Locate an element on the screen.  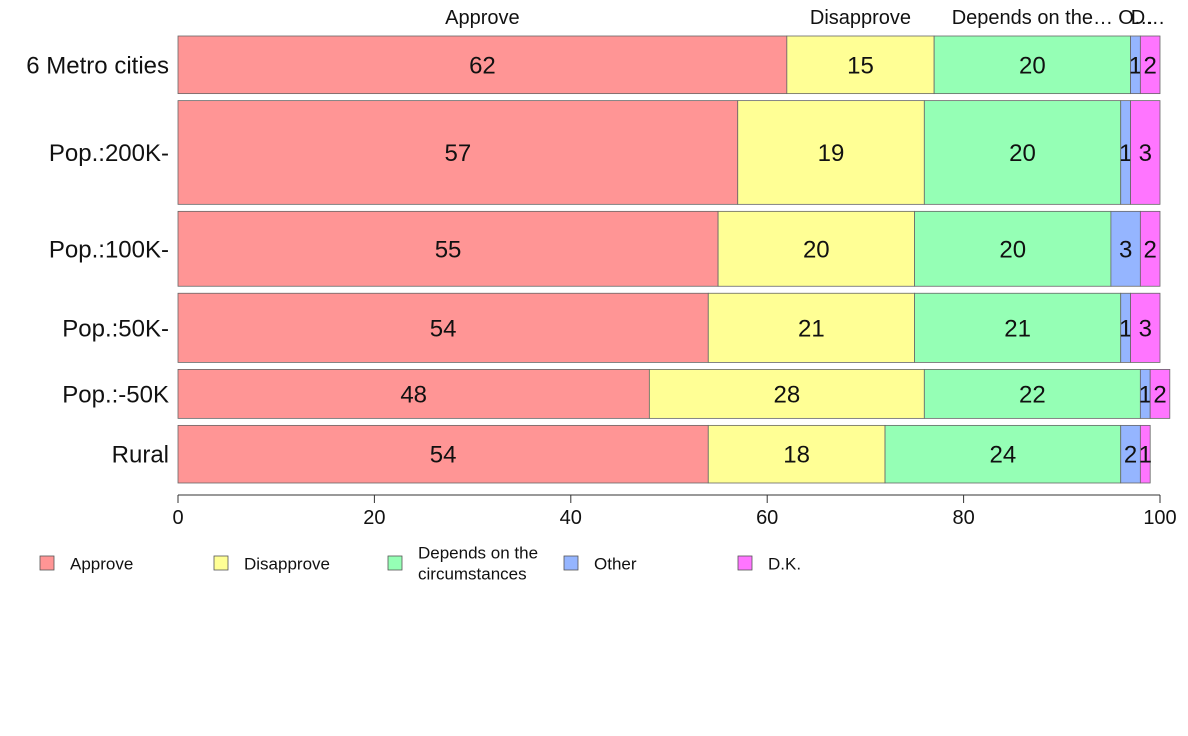
category-label-3: Pop.:100K- is located at coordinates (109, 249).